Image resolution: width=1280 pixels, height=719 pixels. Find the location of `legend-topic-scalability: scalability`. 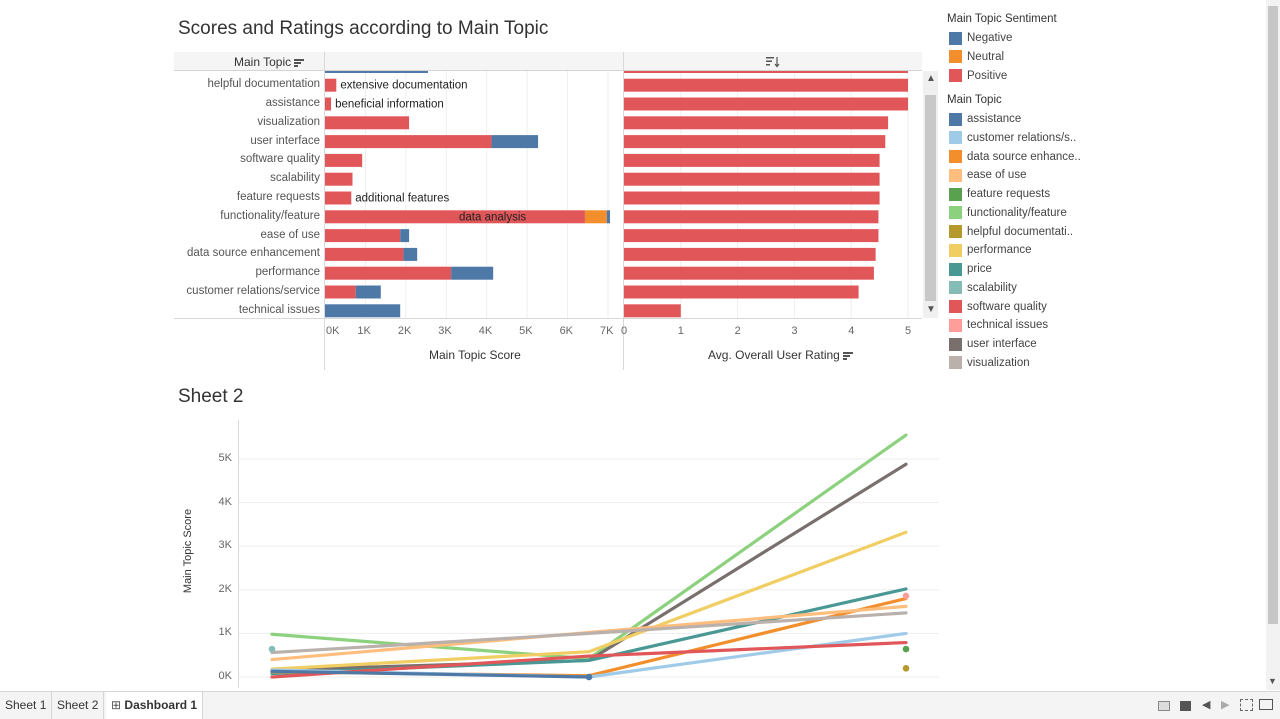

legend-topic-scalability: scalability is located at coordinates (983, 288).